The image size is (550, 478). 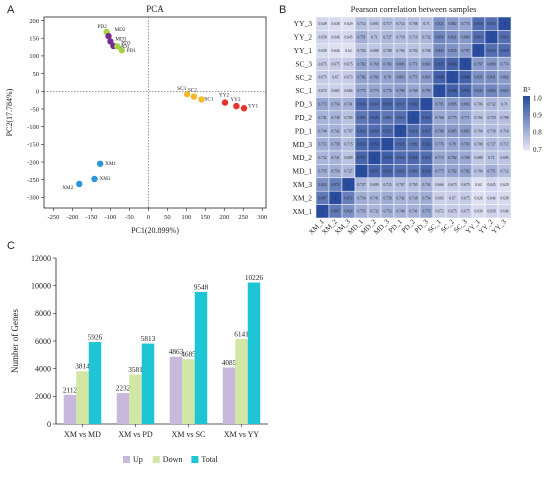 What do you see at coordinates (504, 78) in the screenshot?
I see `heatmap-cell-value: 0.802` at bounding box center [504, 78].